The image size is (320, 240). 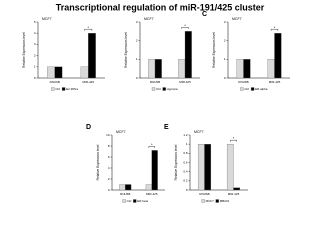 I want to click on legend-label: MCF7, so click(x=210, y=201).